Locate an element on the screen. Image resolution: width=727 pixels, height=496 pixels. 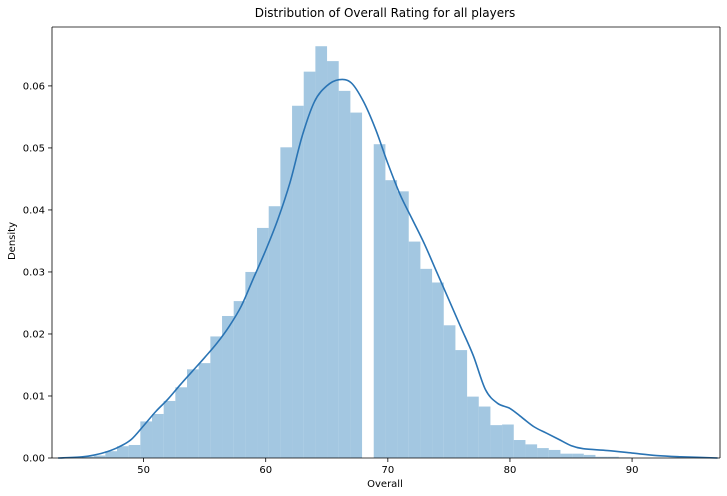
y-axis-ticks: 0.00 0.01 0.02 0.03 0.04 0.05 0.06 is located at coordinates (37, 273).